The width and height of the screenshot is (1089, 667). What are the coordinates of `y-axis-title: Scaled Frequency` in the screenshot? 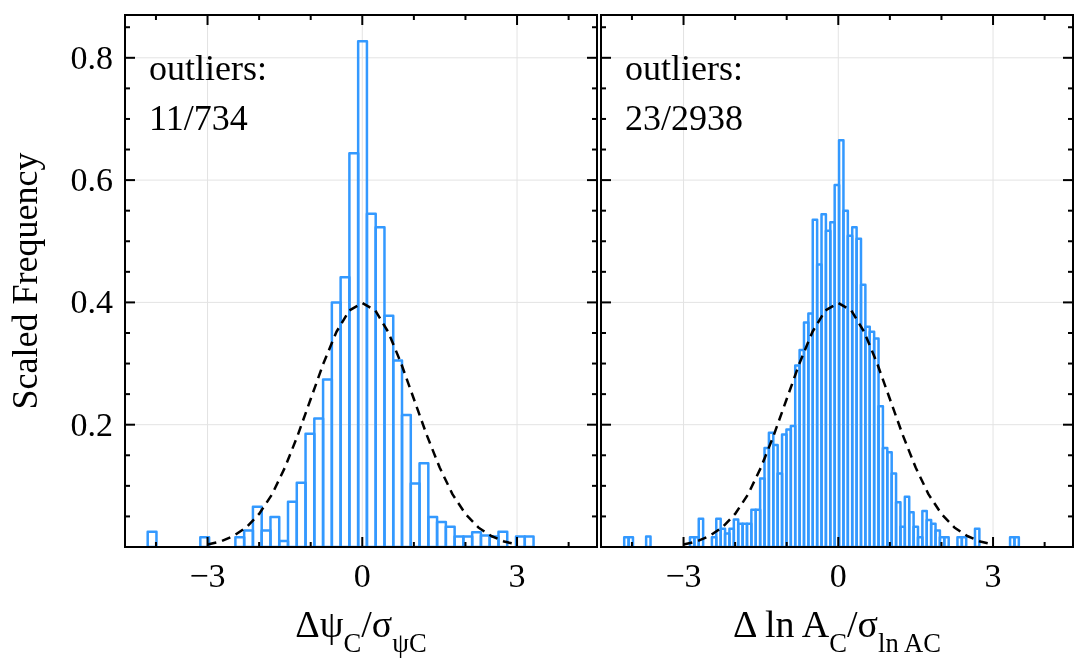 It's located at (25, 281).